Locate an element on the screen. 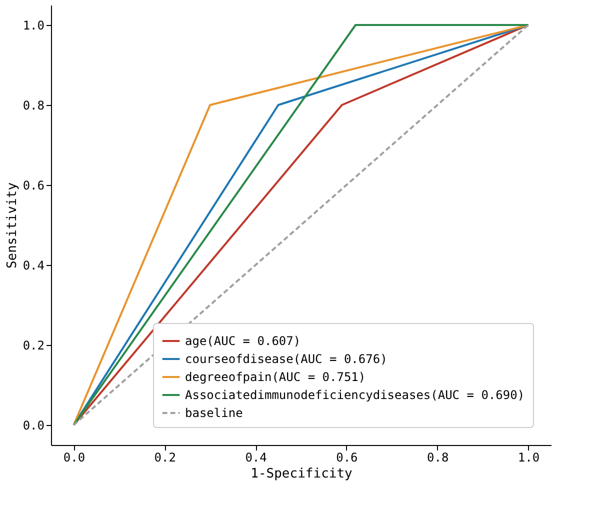  x-tick-label: 1.0 is located at coordinates (529, 457).